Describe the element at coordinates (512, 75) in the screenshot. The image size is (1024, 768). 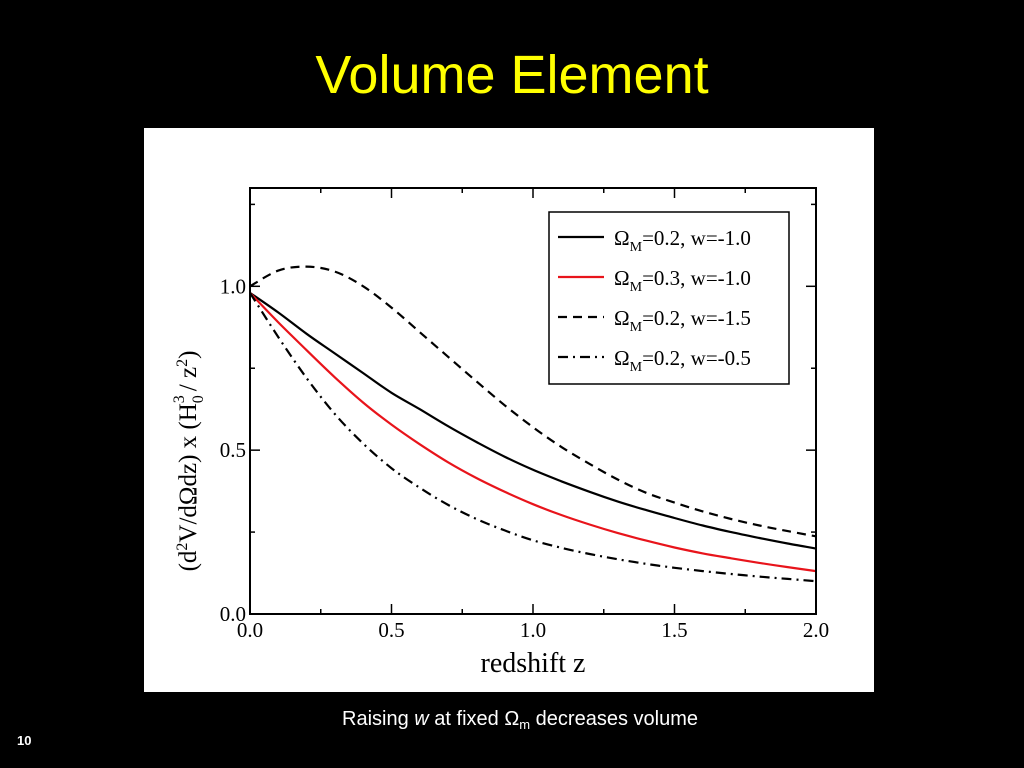
I see `slide-title: Volume Element` at that location.